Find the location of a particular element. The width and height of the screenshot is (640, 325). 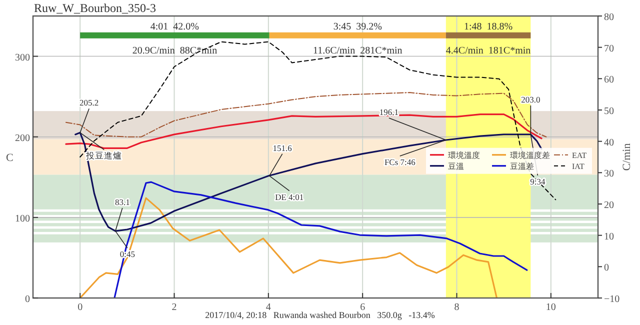

x-tick-label: 8 is located at coordinates (457, 307).